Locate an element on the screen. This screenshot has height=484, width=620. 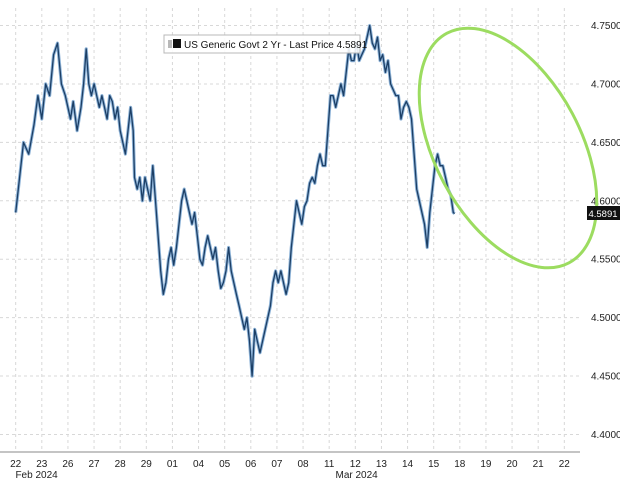
x-tick-label: 05 is located at coordinates (225, 464).